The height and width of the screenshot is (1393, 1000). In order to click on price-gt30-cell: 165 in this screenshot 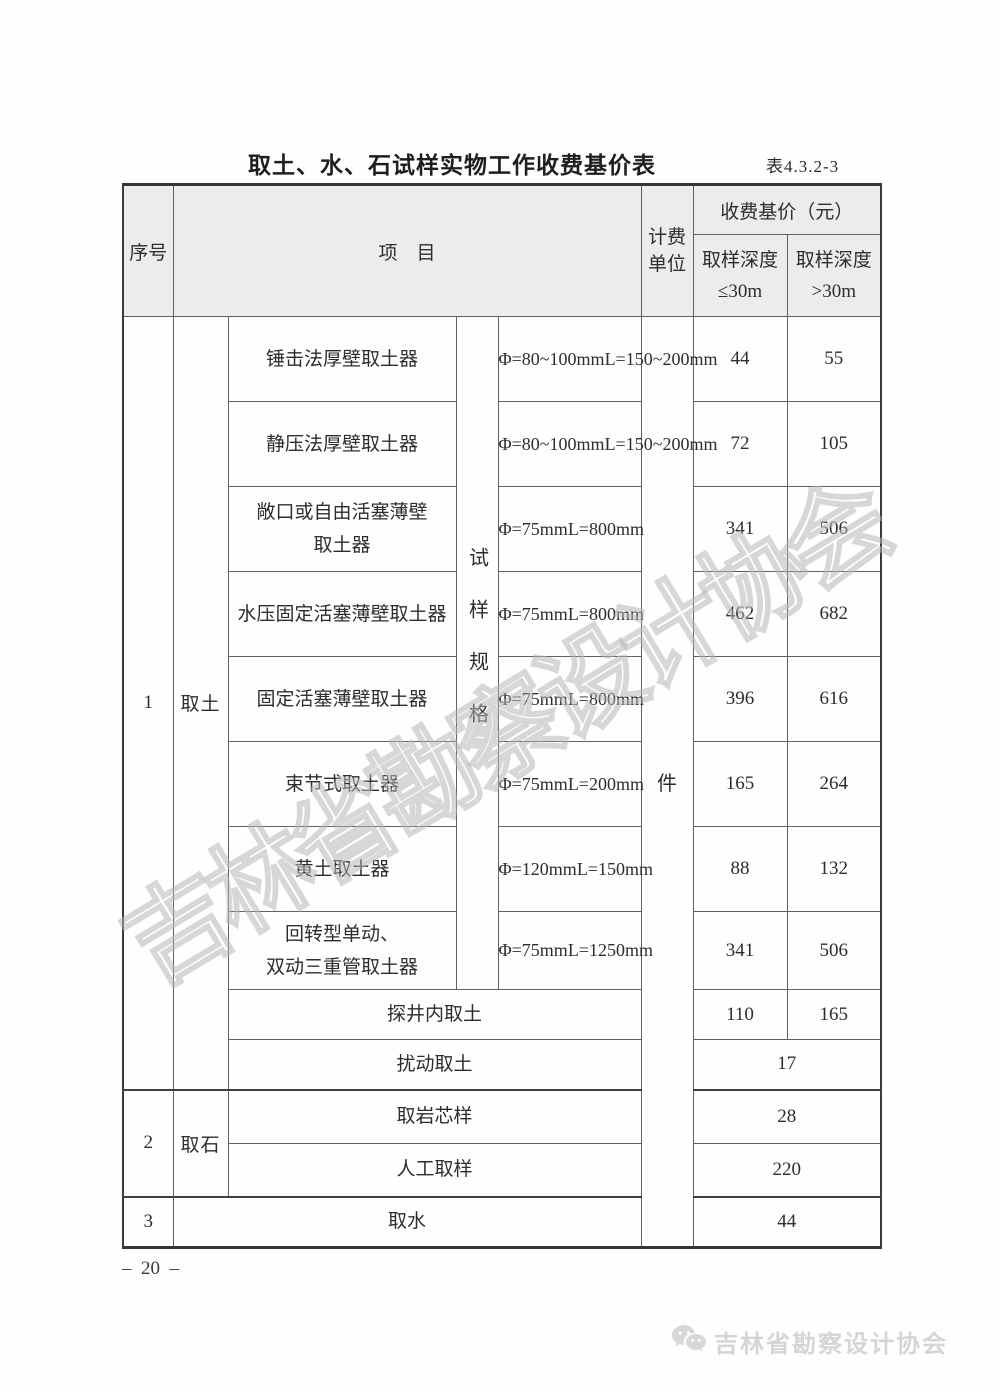, I will do `click(834, 1014)`.